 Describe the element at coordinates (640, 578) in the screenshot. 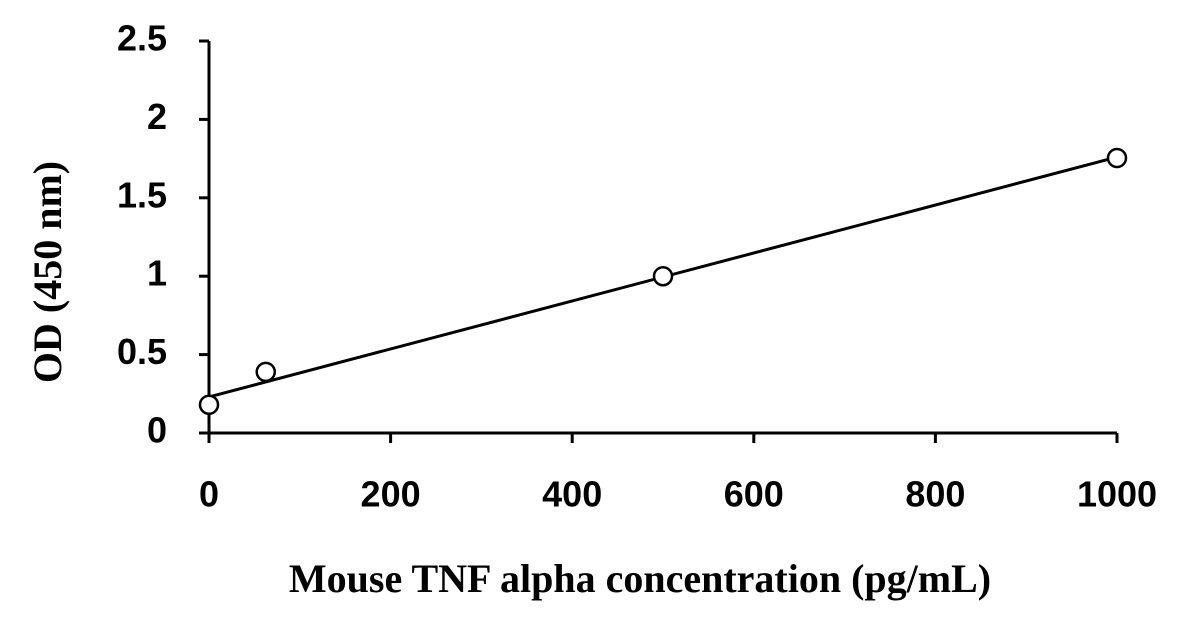

I see `x-axis-title: Mouse TNF alpha concentration (pg/mL)` at that location.